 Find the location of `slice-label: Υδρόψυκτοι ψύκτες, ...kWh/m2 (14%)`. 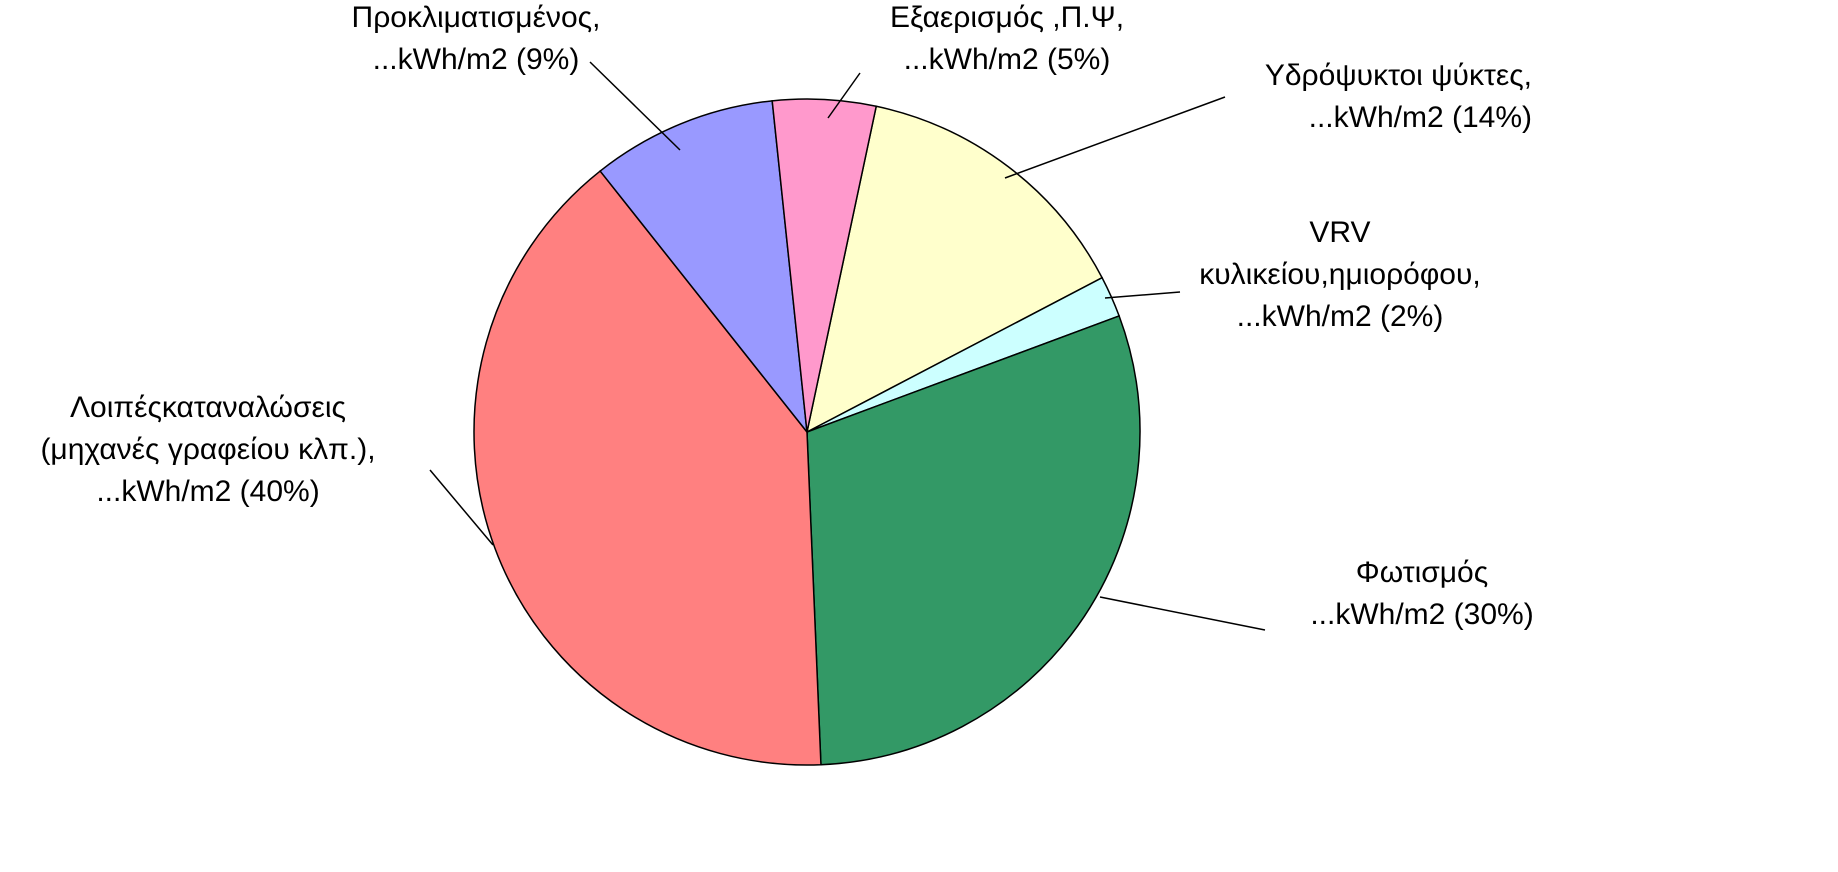

slice-label: Υδρόψυκτοι ψύκτες, ...kWh/m2 (14%) is located at coordinates (1398, 96).